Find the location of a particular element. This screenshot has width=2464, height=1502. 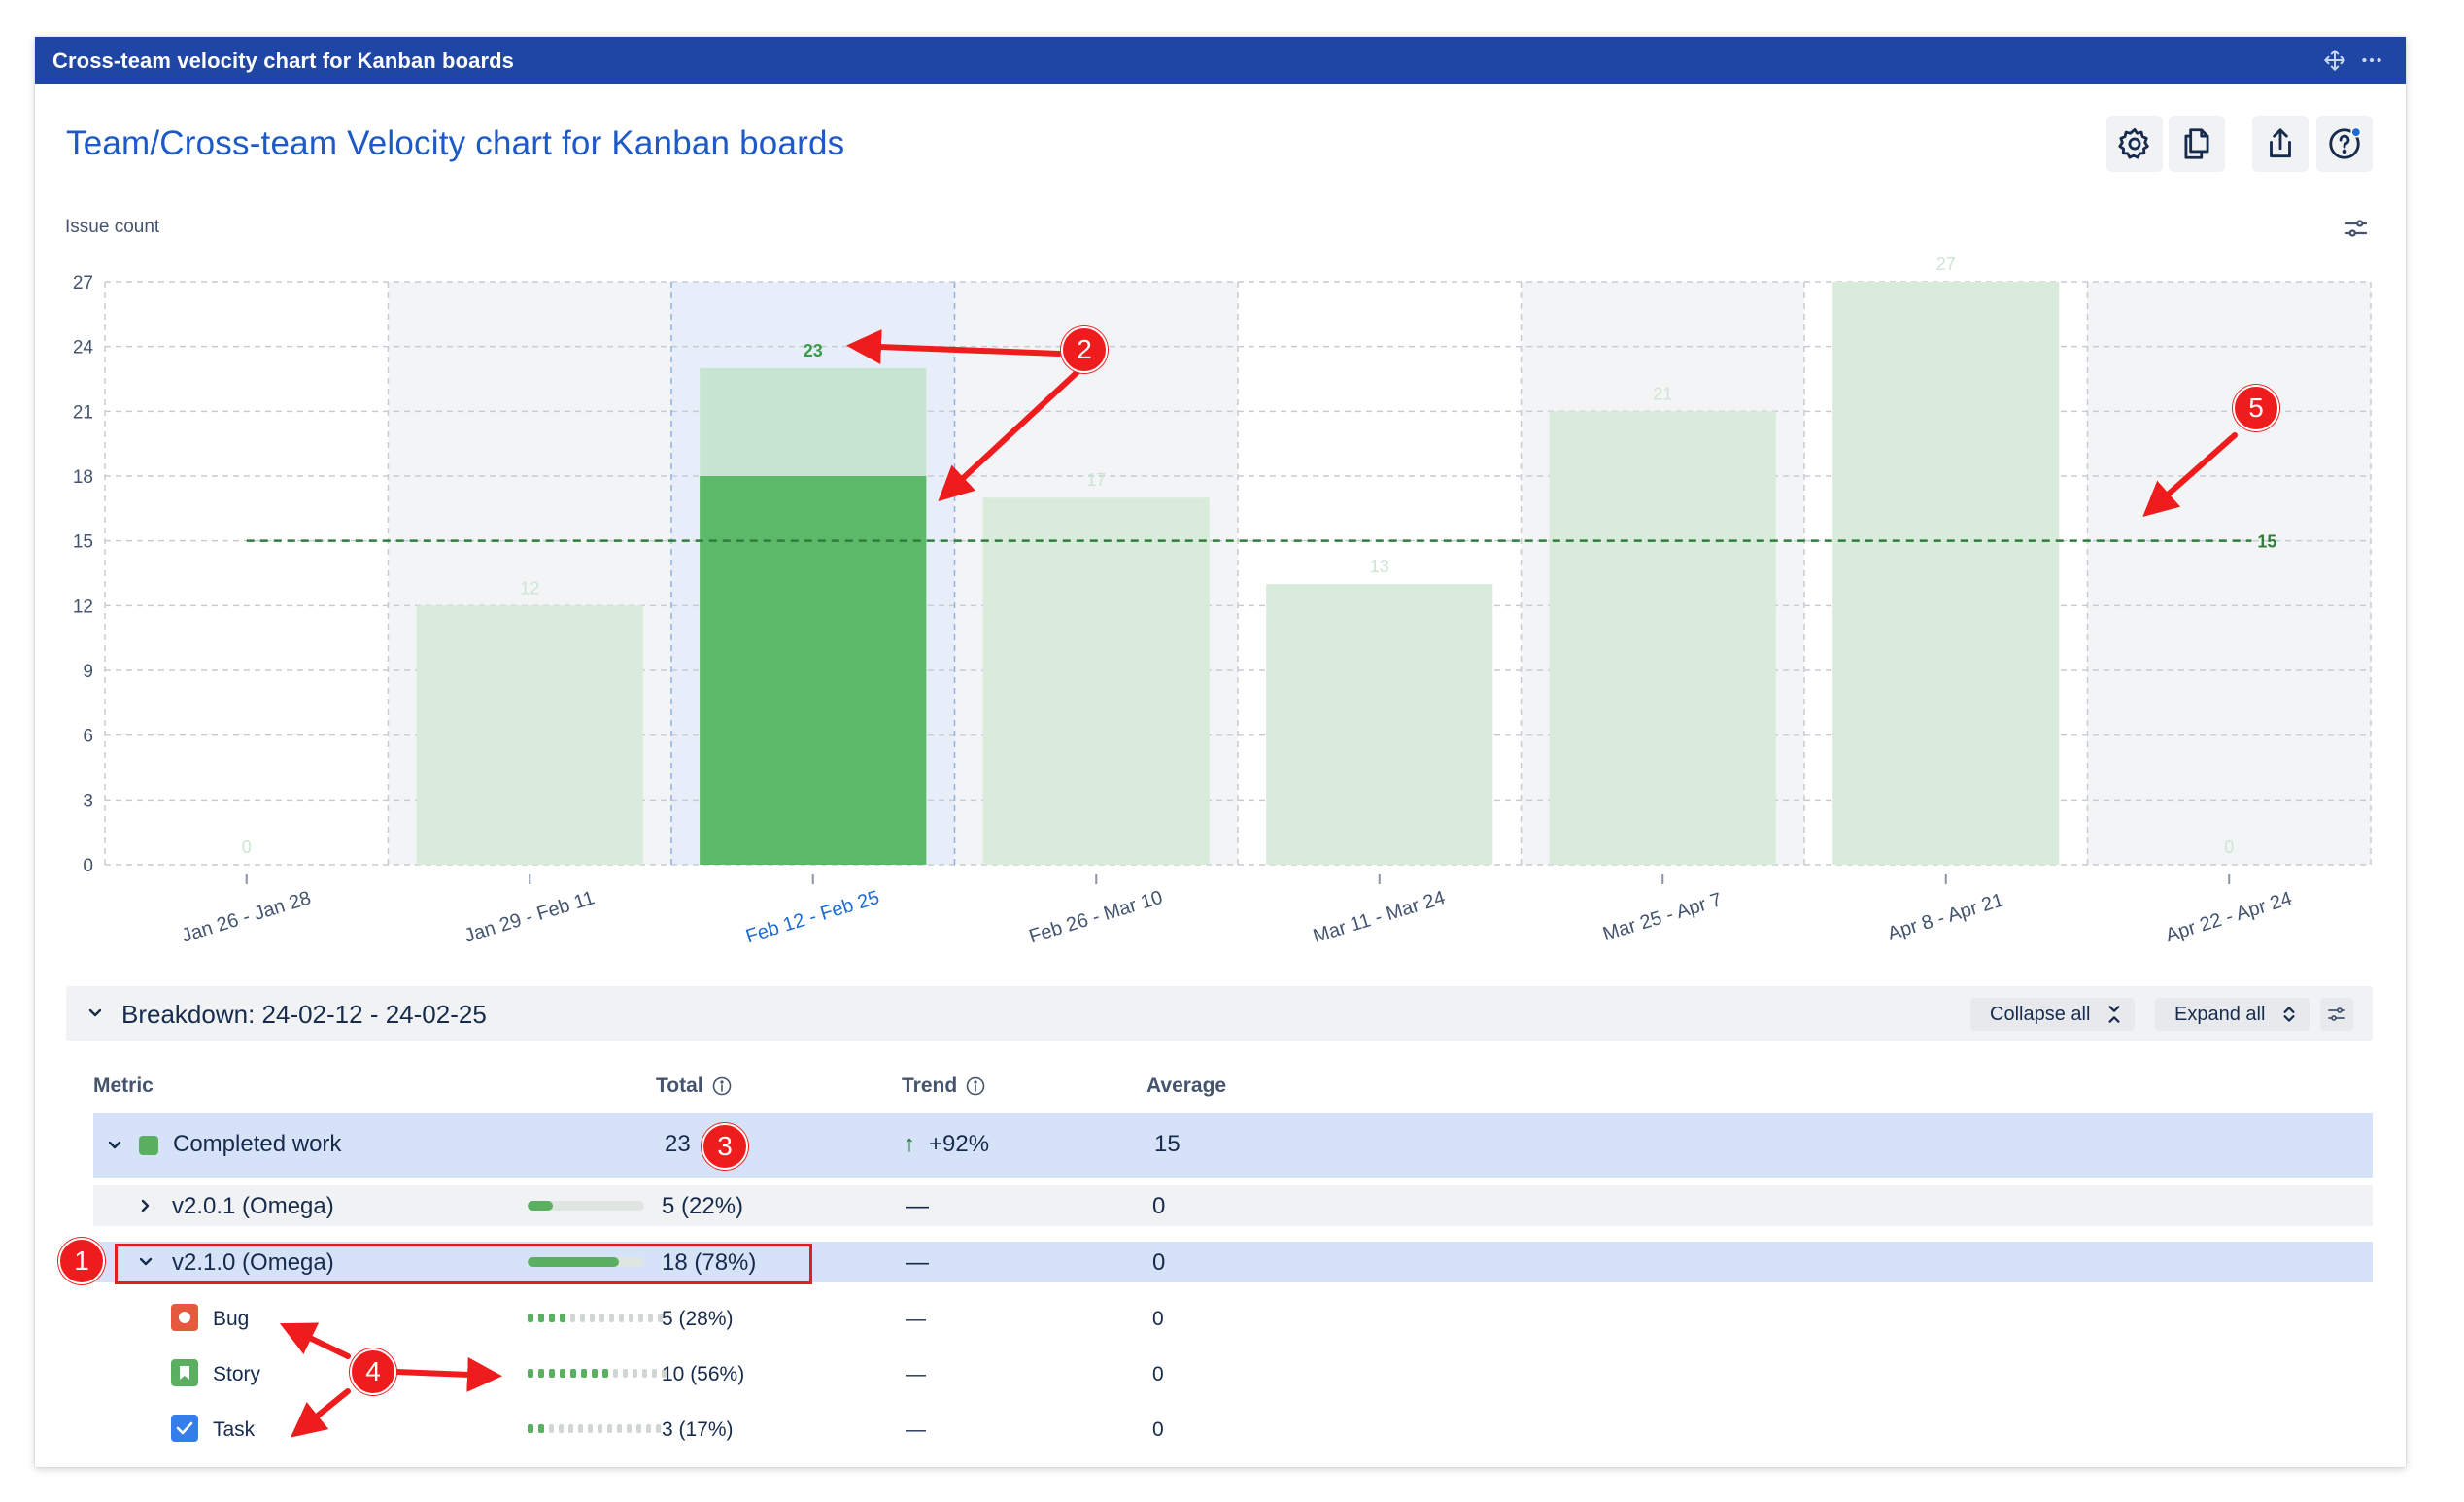

y-tick-label: 27 is located at coordinates (83, 283).